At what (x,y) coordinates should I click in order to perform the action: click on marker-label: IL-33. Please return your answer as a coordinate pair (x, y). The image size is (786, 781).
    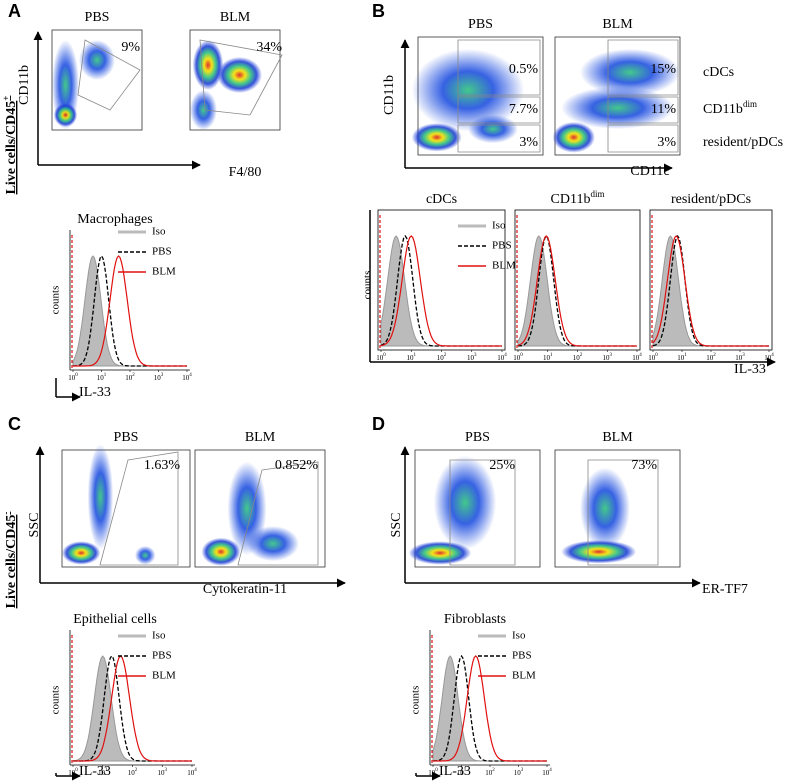
    Looking at the image, I should click on (95, 771).